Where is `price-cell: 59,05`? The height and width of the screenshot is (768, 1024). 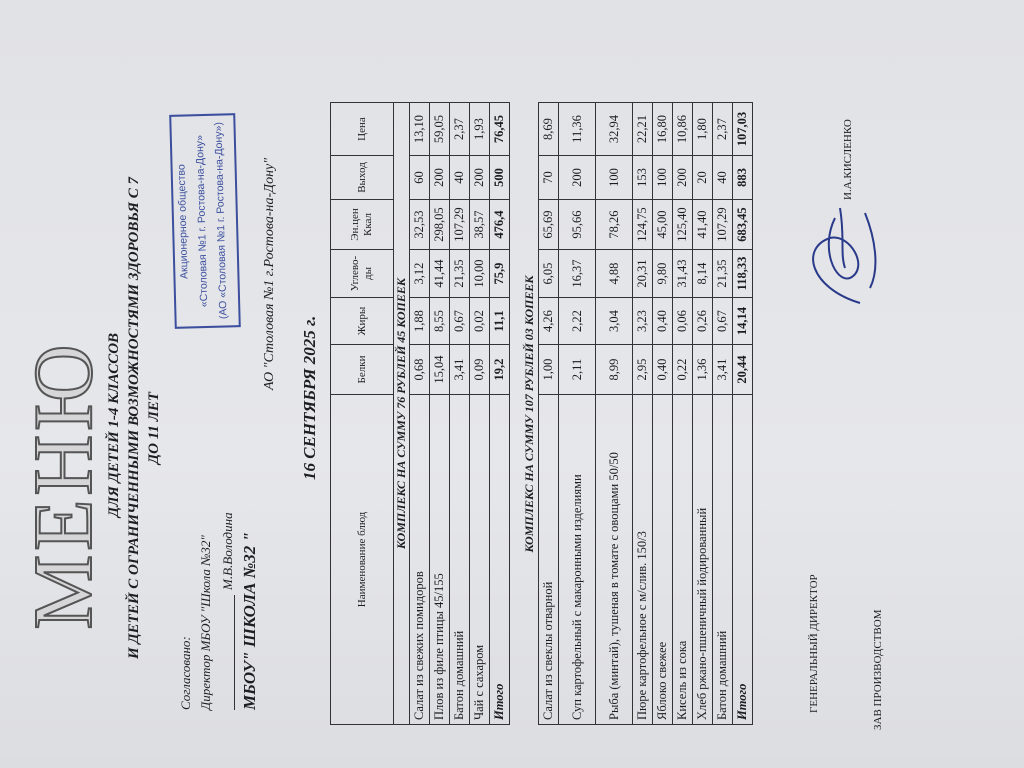
price-cell: 59,05 is located at coordinates (439, 129).